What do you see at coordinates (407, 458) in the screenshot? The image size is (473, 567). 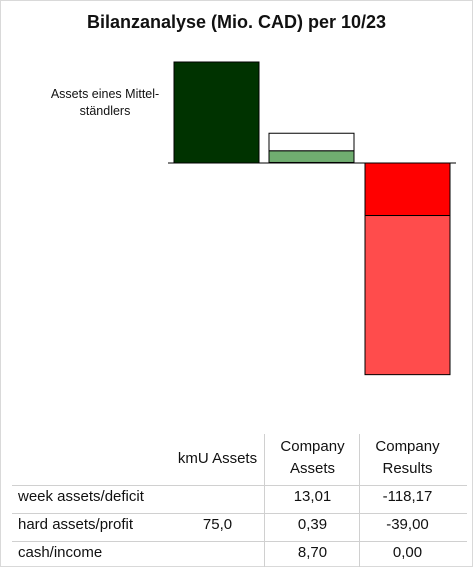 I see `table-header-company-results: Company Results` at bounding box center [407, 458].